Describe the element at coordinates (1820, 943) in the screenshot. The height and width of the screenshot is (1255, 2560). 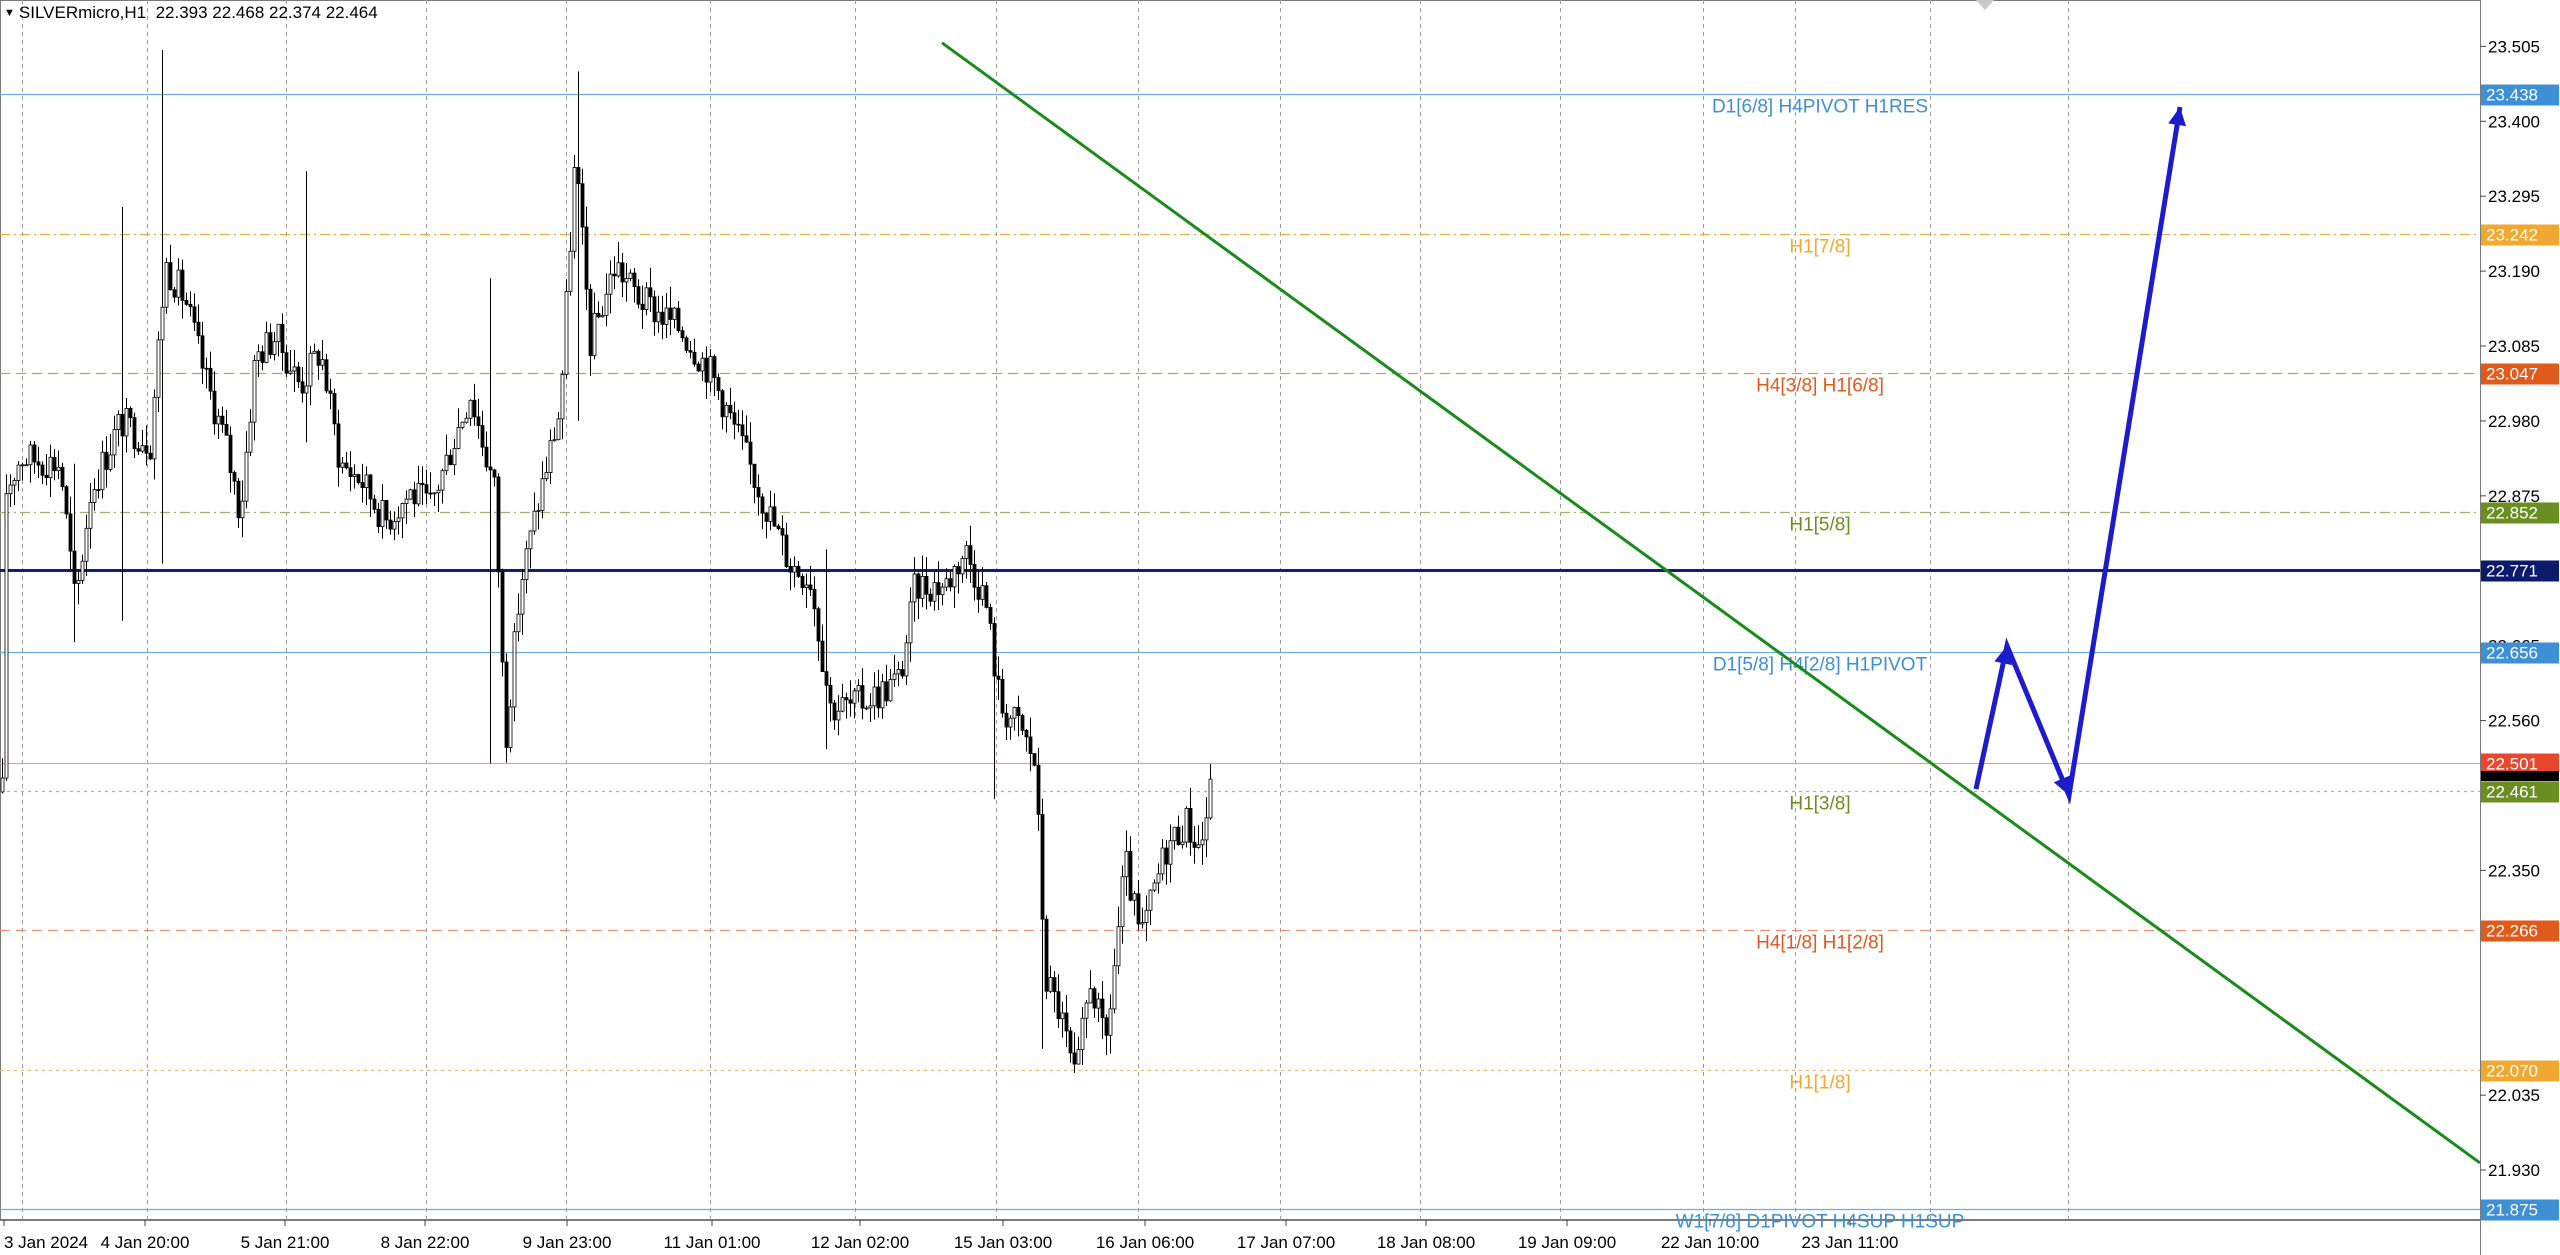
I see `level-label: H4[1/8] H1[2/8]` at that location.